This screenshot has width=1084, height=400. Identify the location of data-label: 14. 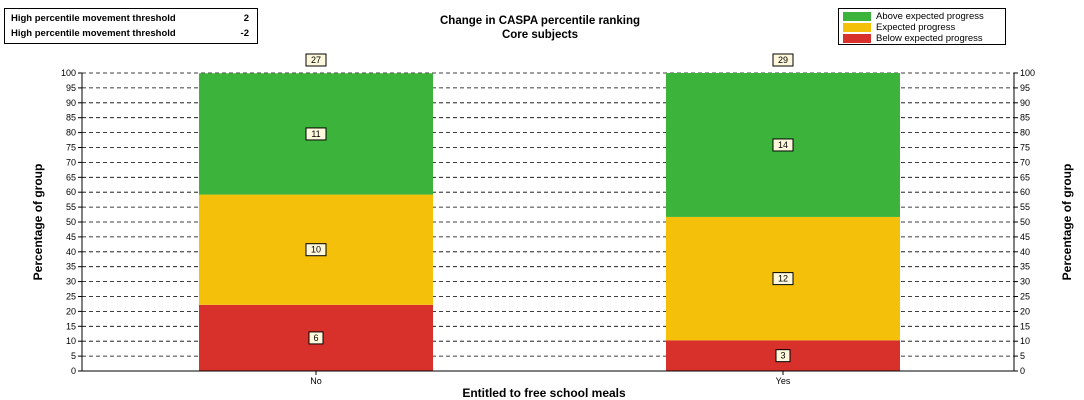
(783, 145).